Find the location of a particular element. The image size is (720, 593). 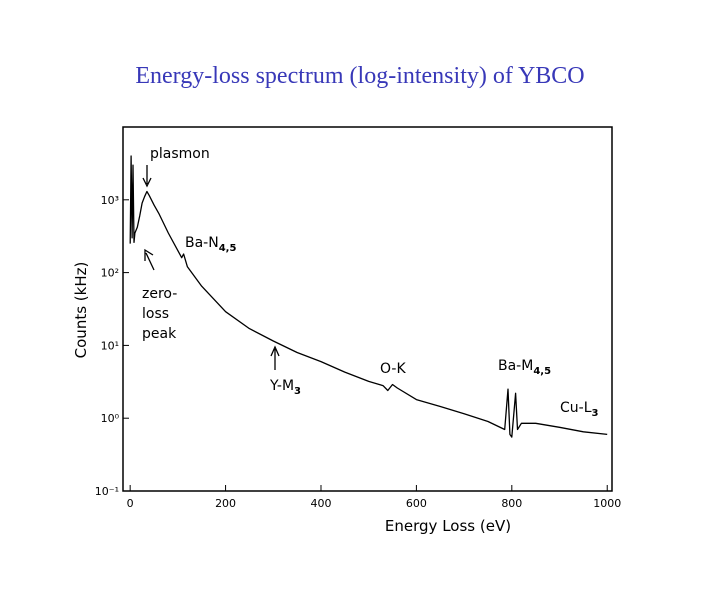

annotation: plasmon is located at coordinates (180, 154).